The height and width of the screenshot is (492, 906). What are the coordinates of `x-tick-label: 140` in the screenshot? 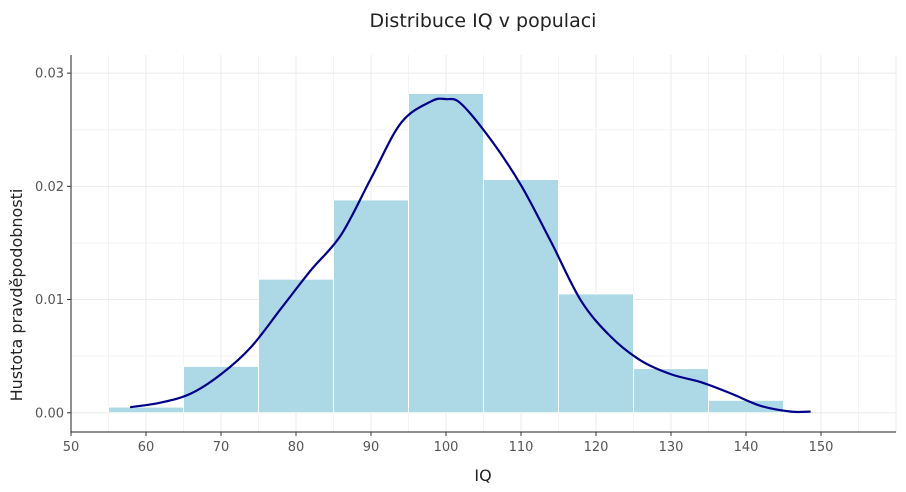 It's located at (746, 447).